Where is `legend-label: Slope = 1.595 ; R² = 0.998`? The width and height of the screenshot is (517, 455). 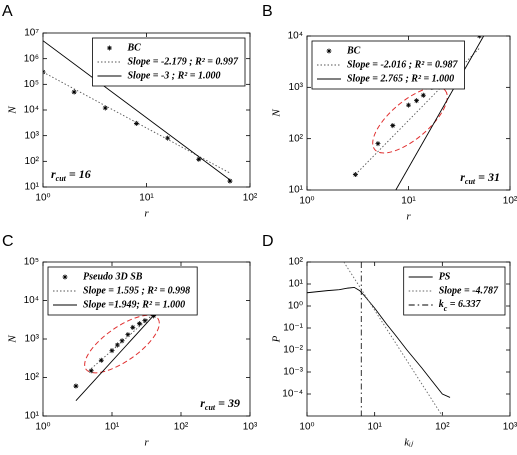
legend-label: Slope = 1.595 ; R² = 0.998 is located at coordinates (136, 290).